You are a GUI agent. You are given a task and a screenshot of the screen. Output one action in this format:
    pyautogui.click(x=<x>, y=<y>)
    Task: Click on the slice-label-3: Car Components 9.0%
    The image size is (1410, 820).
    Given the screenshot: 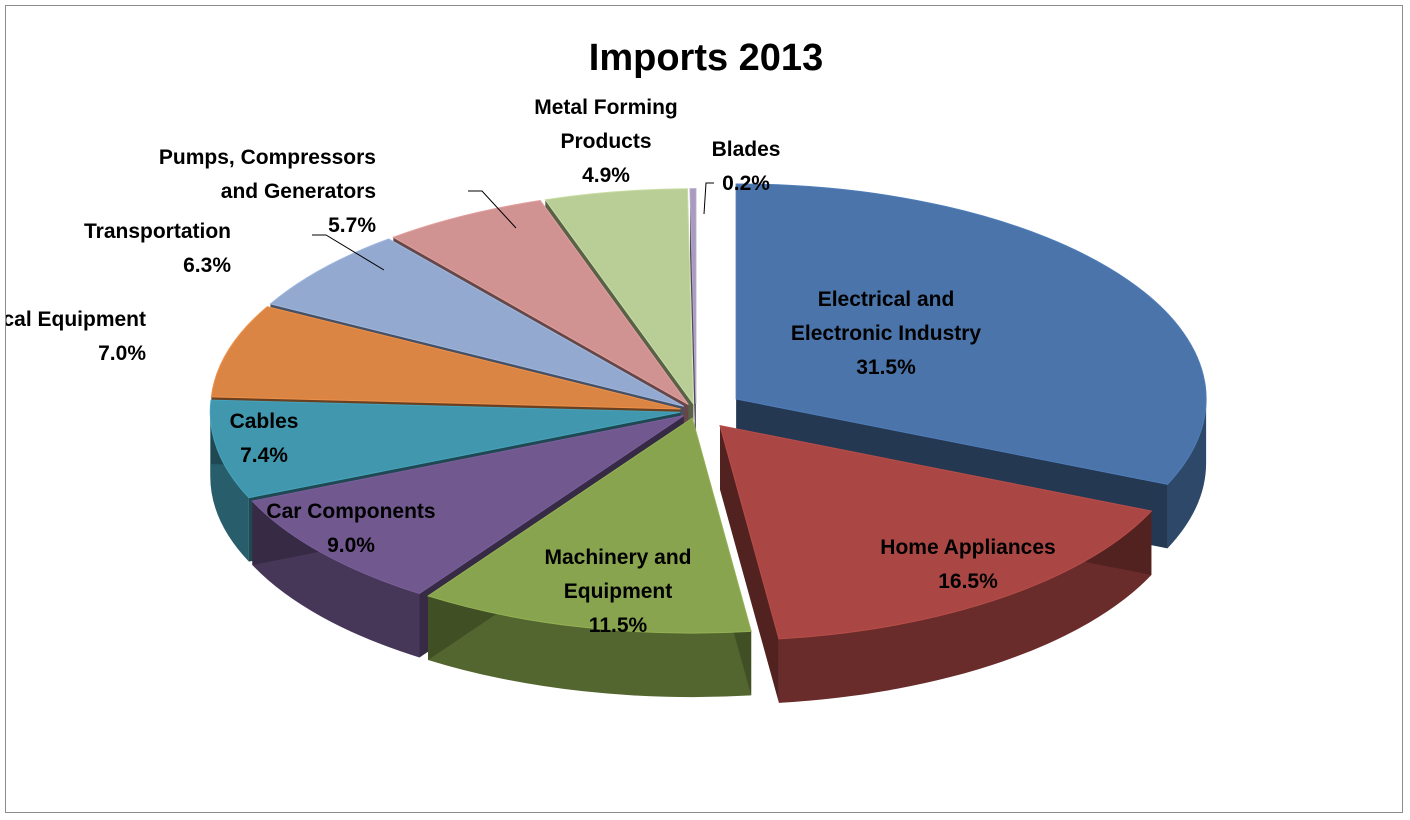 What is the action you would take?
    pyautogui.click(x=350, y=528)
    